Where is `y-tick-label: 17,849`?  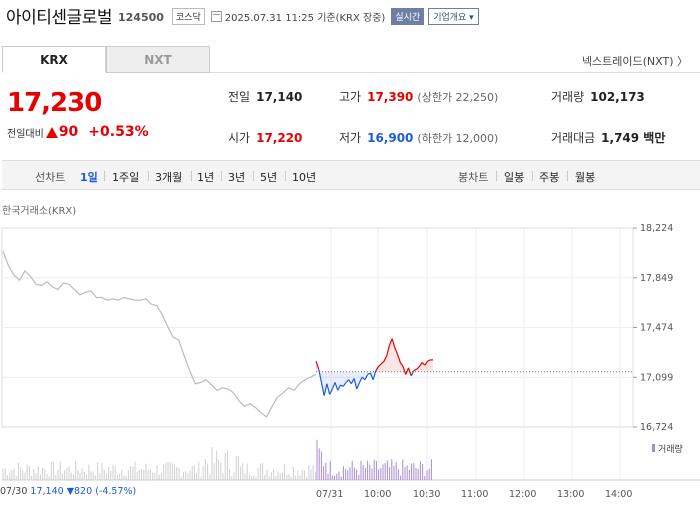 y-tick-label: 17,849 is located at coordinates (656, 278).